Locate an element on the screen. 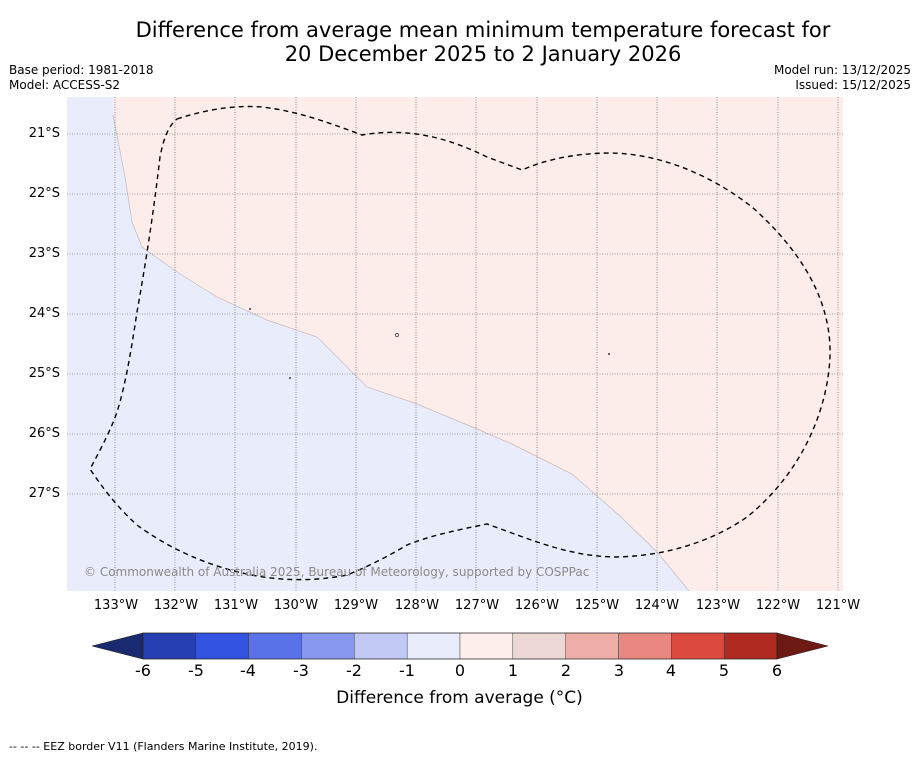 The width and height of the screenshot is (919, 758). colorbar is located at coordinates (460, 646).